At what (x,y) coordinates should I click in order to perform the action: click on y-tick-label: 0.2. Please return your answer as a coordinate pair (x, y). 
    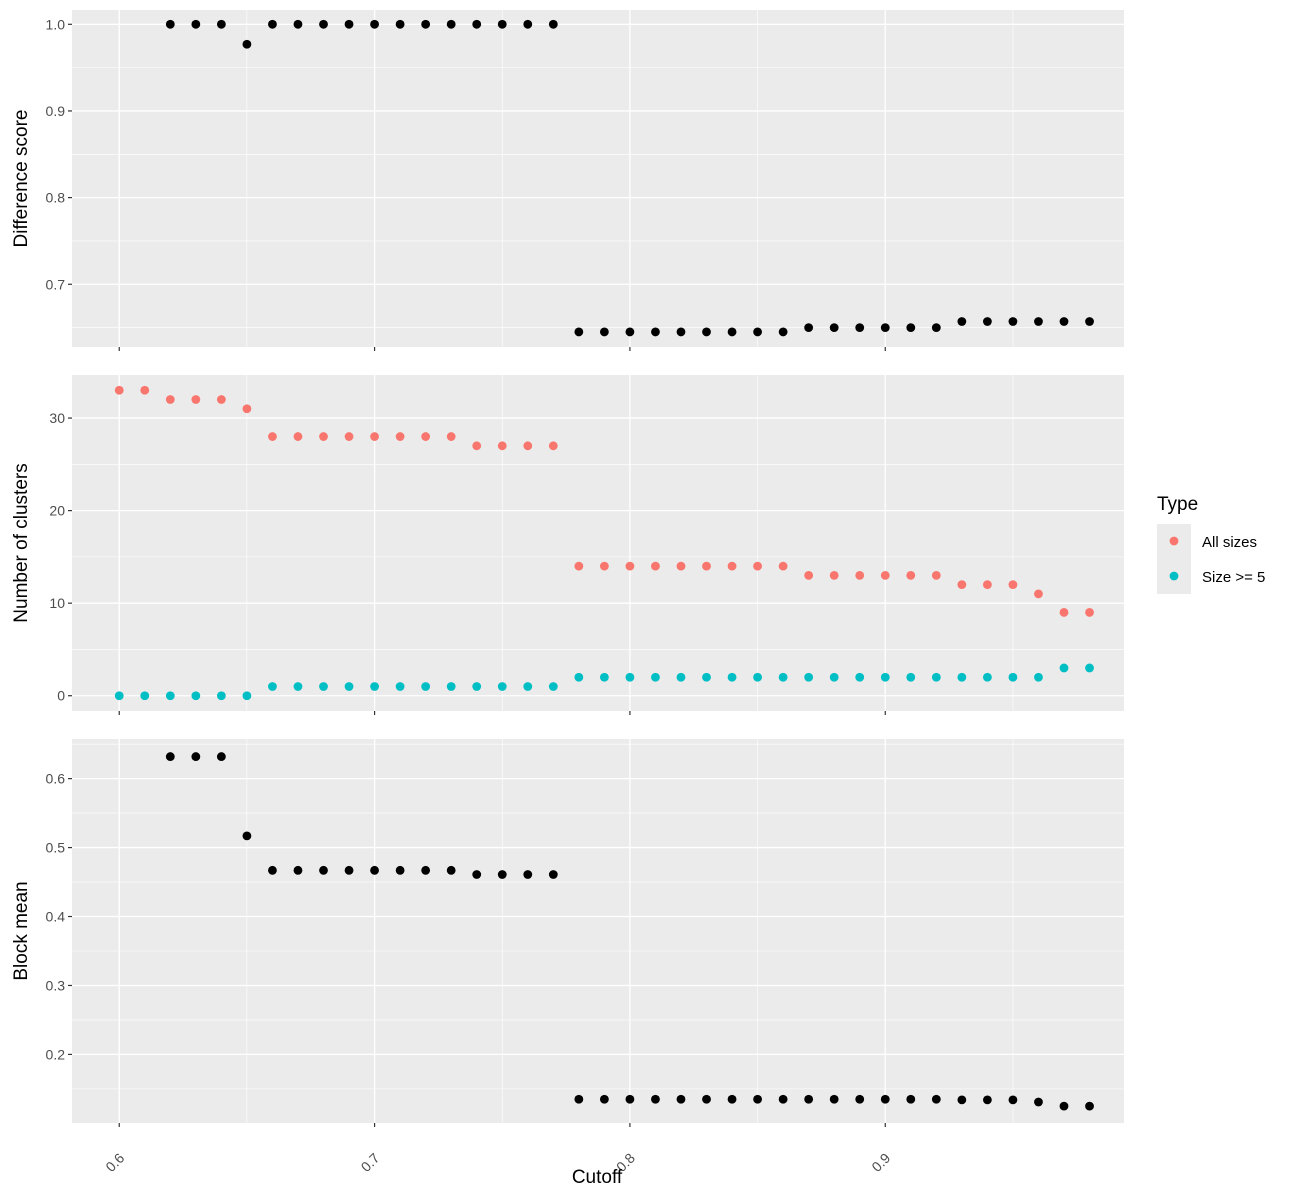
    Looking at the image, I should click on (56, 1054).